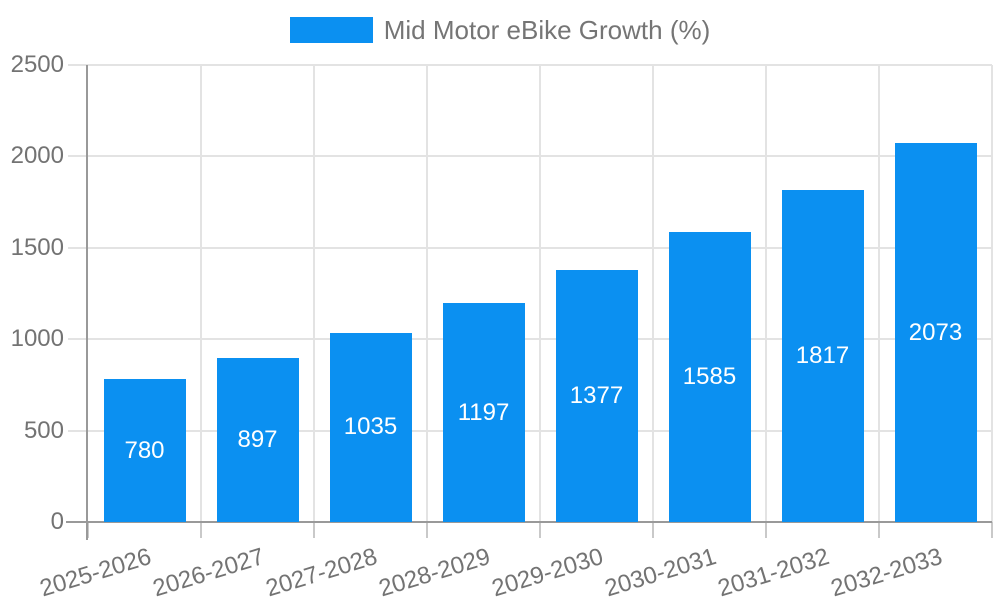  I want to click on bar: 2073, so click(935, 332).